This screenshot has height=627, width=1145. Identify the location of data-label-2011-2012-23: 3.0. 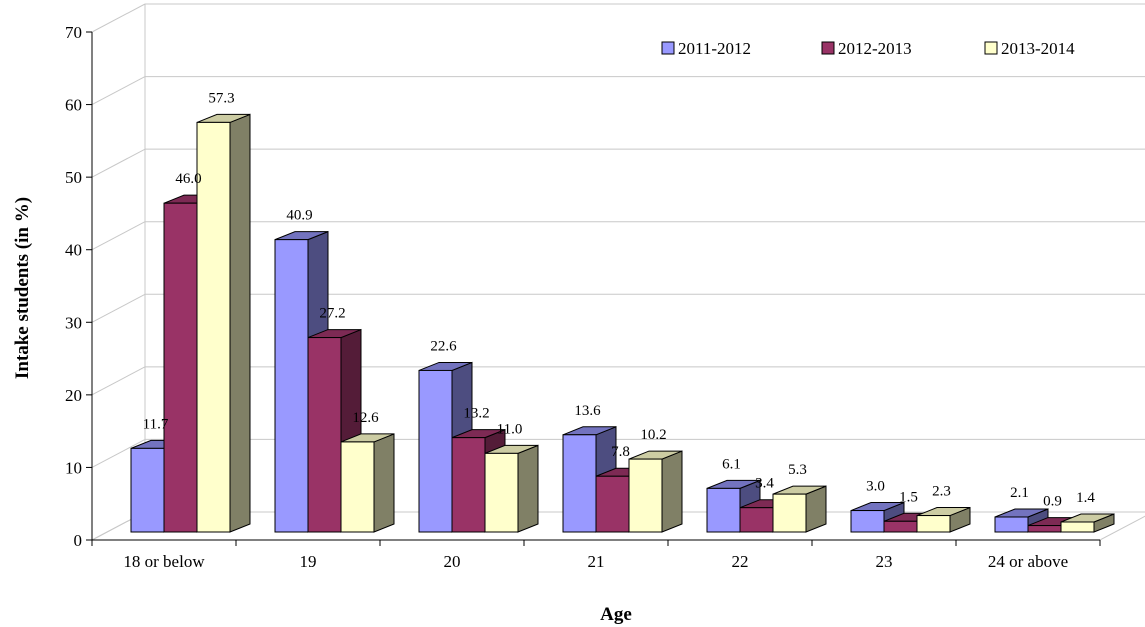
(875, 487).